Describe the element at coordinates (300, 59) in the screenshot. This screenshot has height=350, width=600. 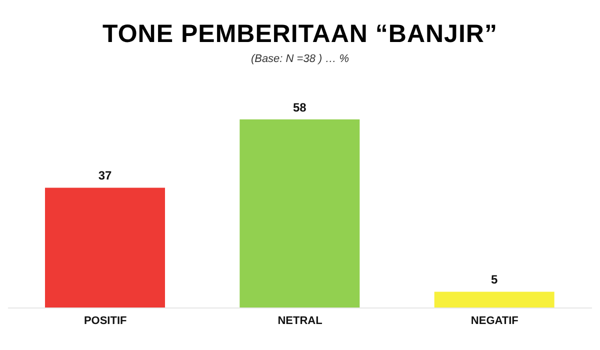
I see `chart-subtitle: (Base: N =38 ) … %` at that location.